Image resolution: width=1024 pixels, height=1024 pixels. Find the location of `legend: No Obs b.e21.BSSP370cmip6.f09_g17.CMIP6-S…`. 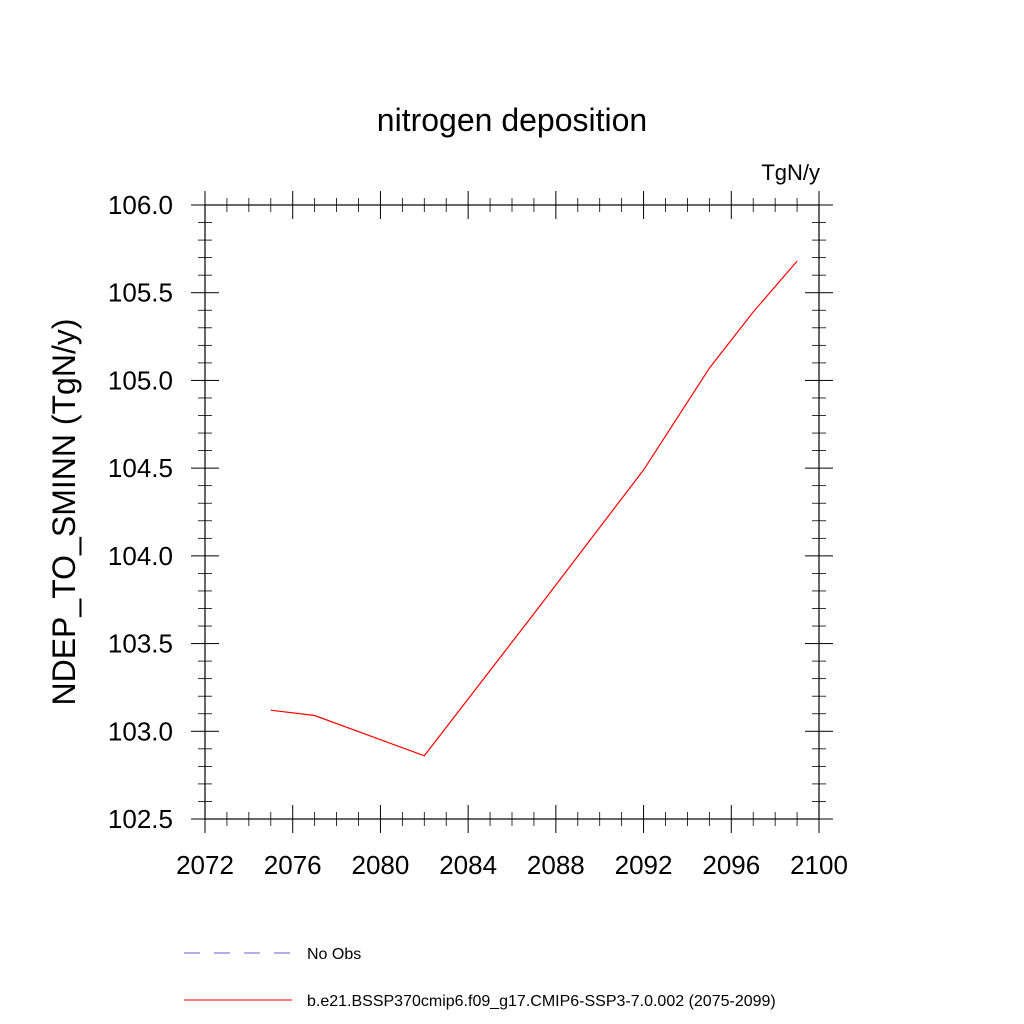

legend: No Obs b.e21.BSSP370cmip6.f09_g17.CMIP6-S… is located at coordinates (480, 978).